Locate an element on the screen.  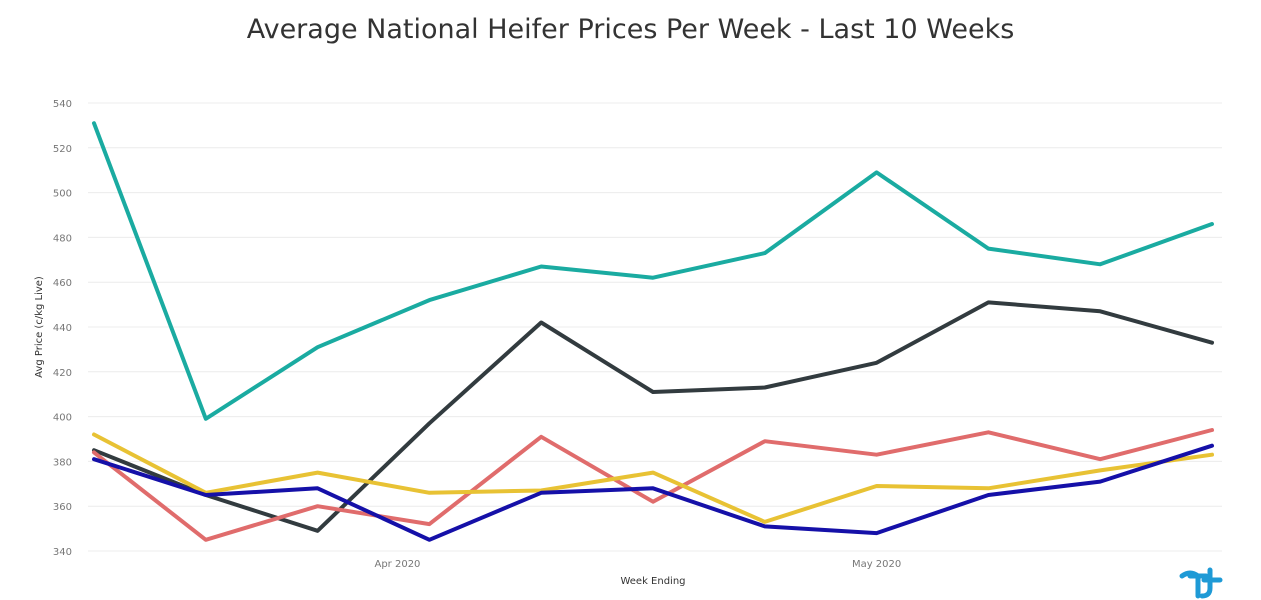
y-tick-label: 500 is located at coordinates (62, 194).